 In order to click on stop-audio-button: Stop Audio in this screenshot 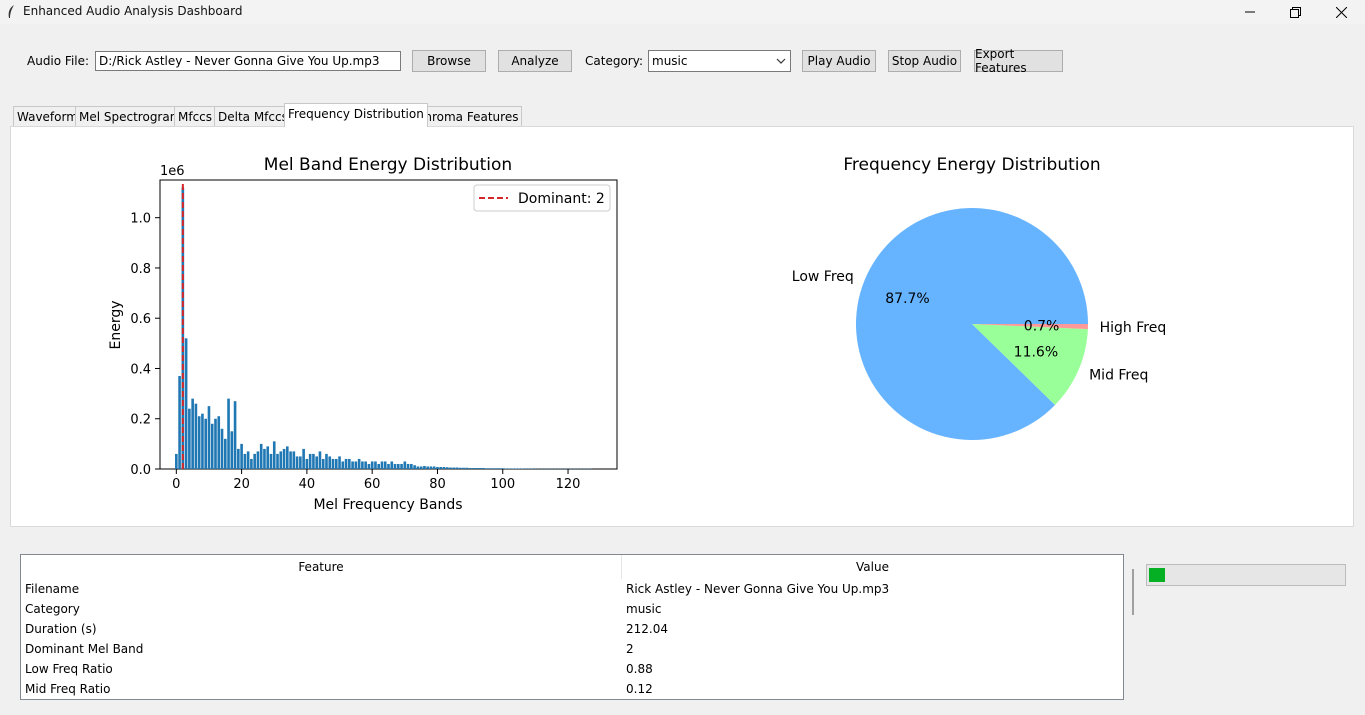, I will do `click(924, 61)`.